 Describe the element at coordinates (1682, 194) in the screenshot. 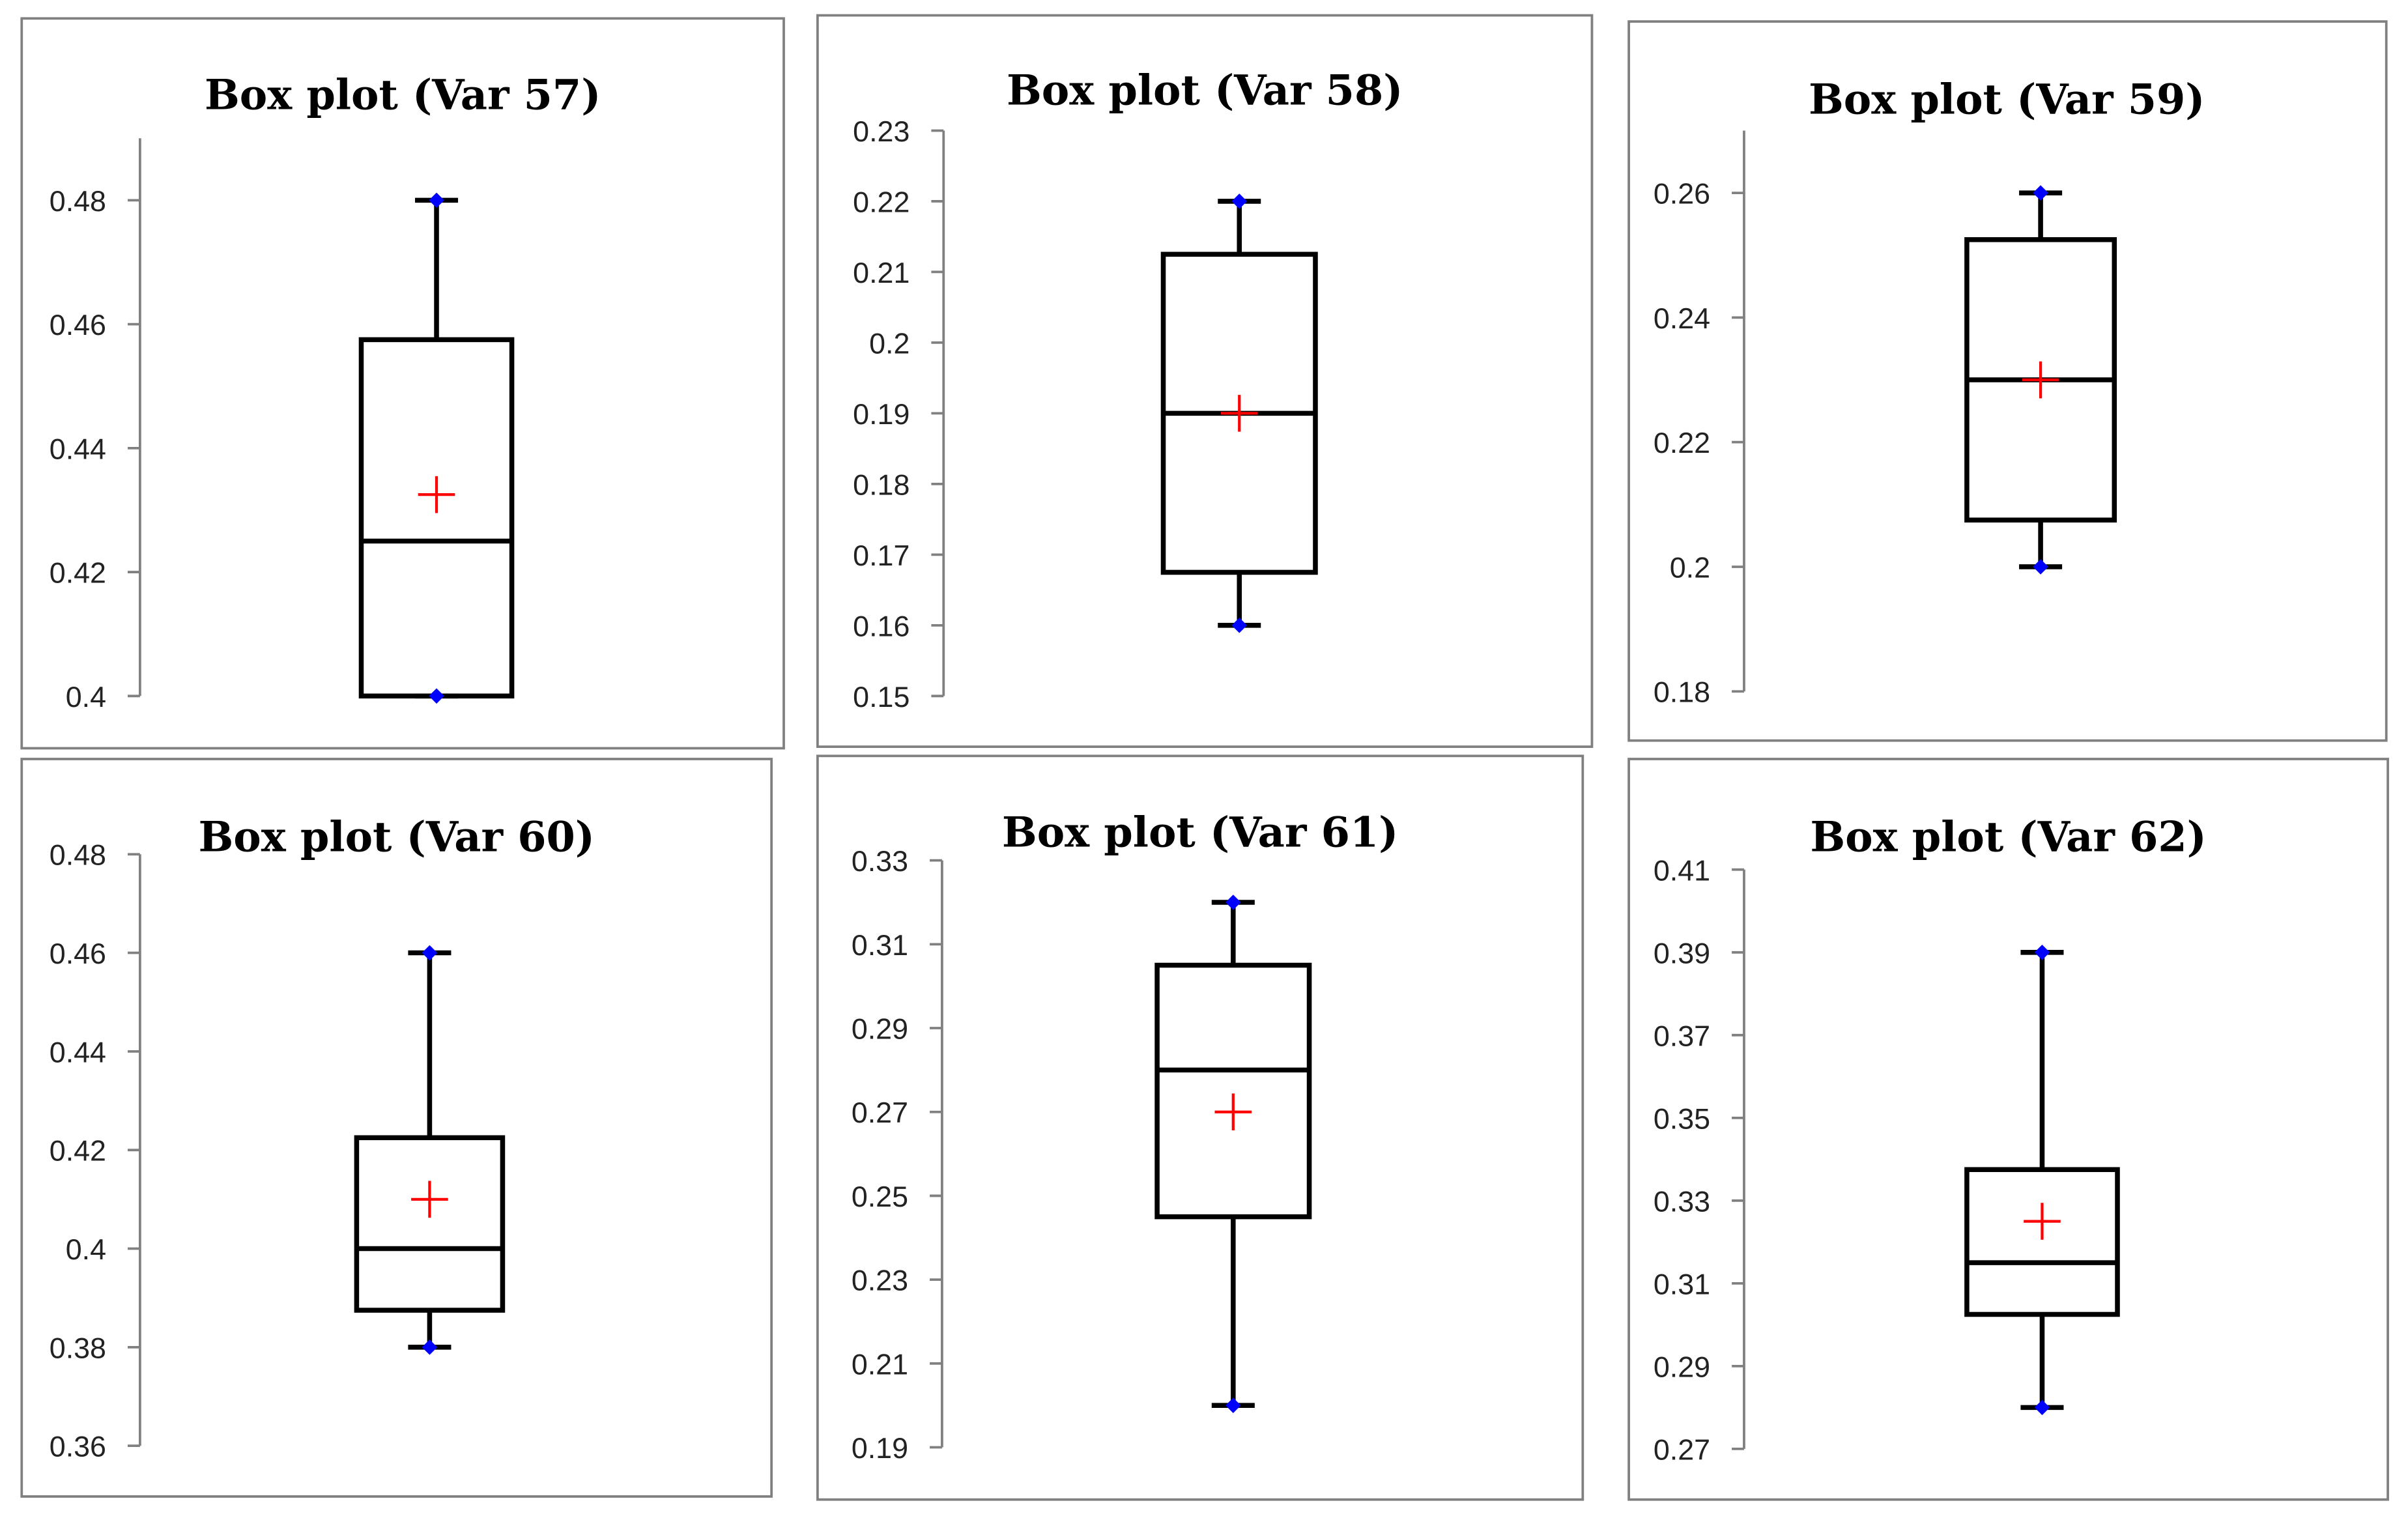

I see `y-tick-label: 0.26` at that location.